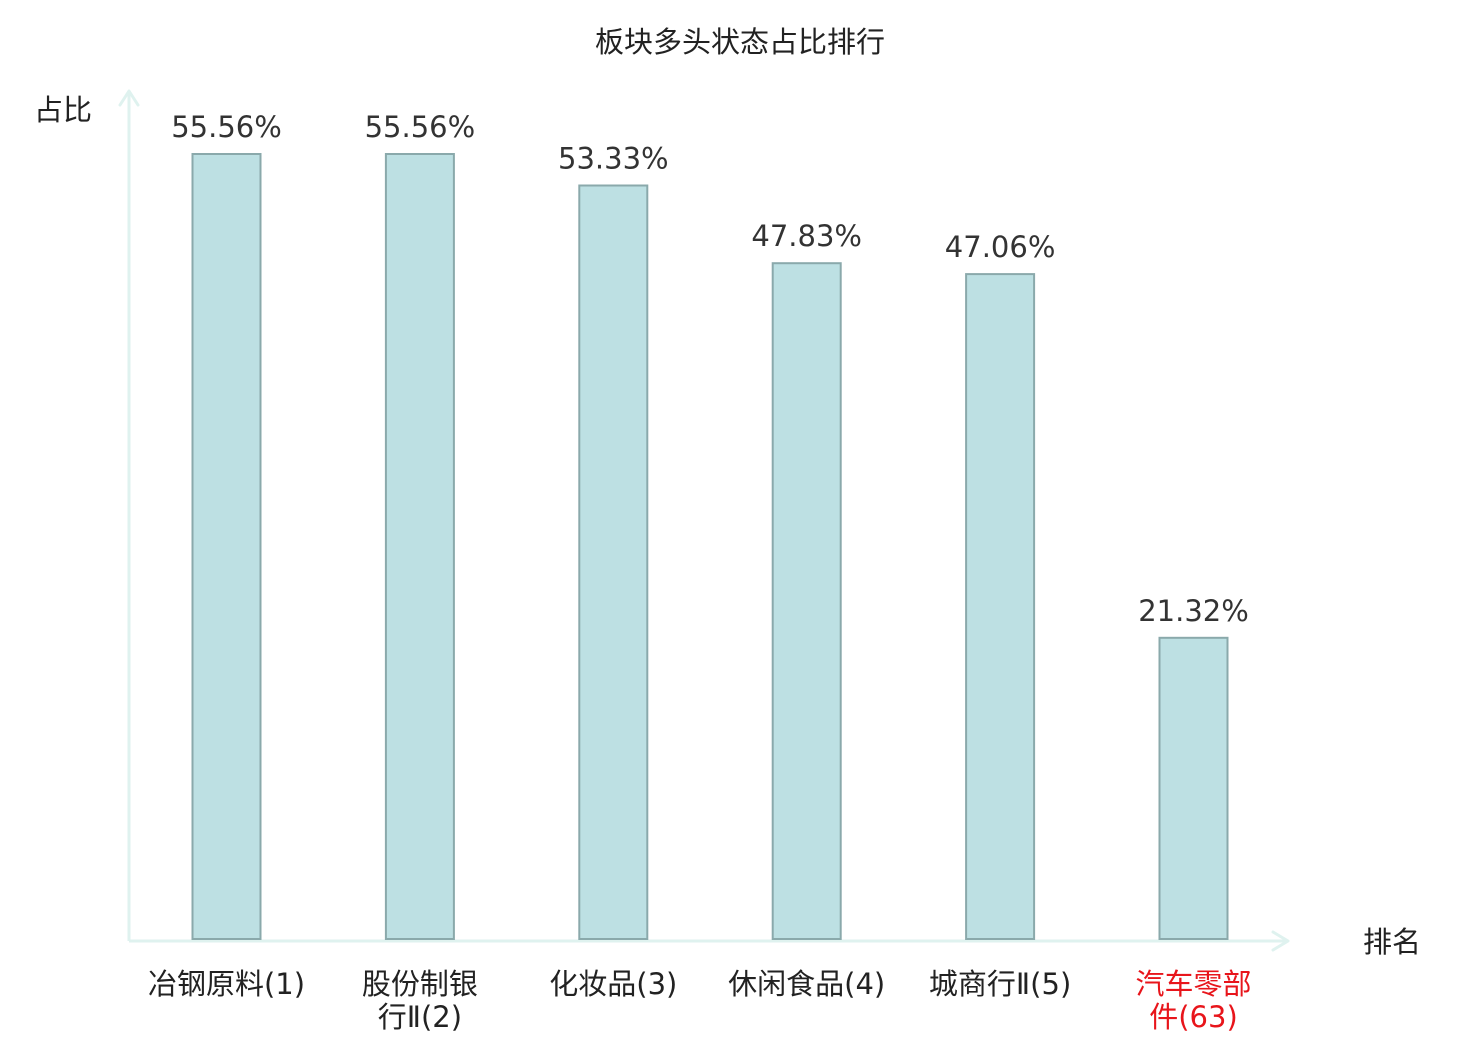 The image size is (1480, 1044). What do you see at coordinates (740, 42) in the screenshot?
I see `chart-title: 板块多头状态占比排行` at bounding box center [740, 42].